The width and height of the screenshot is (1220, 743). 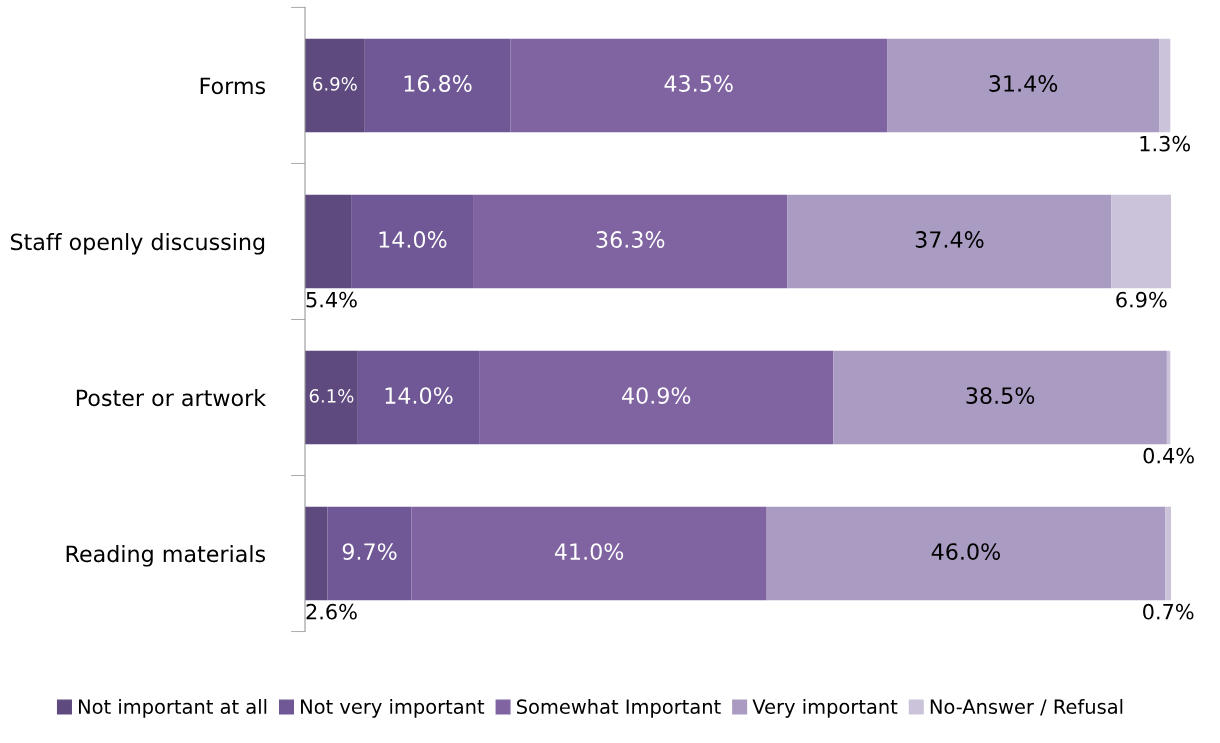 What do you see at coordinates (825, 708) in the screenshot?
I see `legend-label: Very important` at bounding box center [825, 708].